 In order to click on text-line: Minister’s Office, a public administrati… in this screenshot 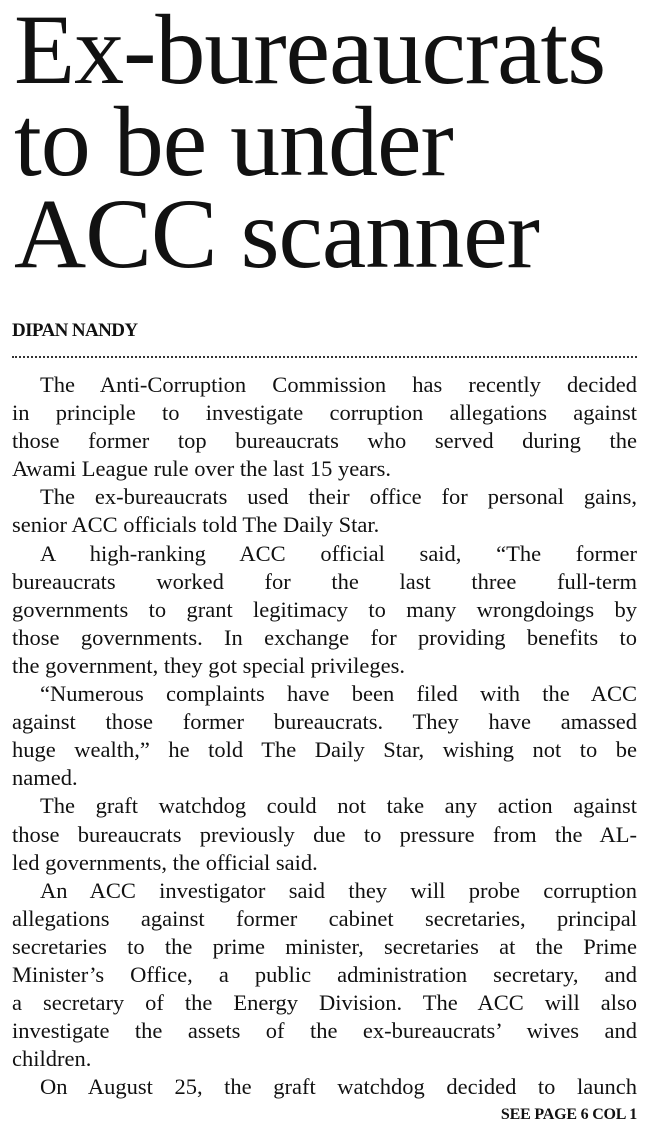, I will do `click(324, 974)`.